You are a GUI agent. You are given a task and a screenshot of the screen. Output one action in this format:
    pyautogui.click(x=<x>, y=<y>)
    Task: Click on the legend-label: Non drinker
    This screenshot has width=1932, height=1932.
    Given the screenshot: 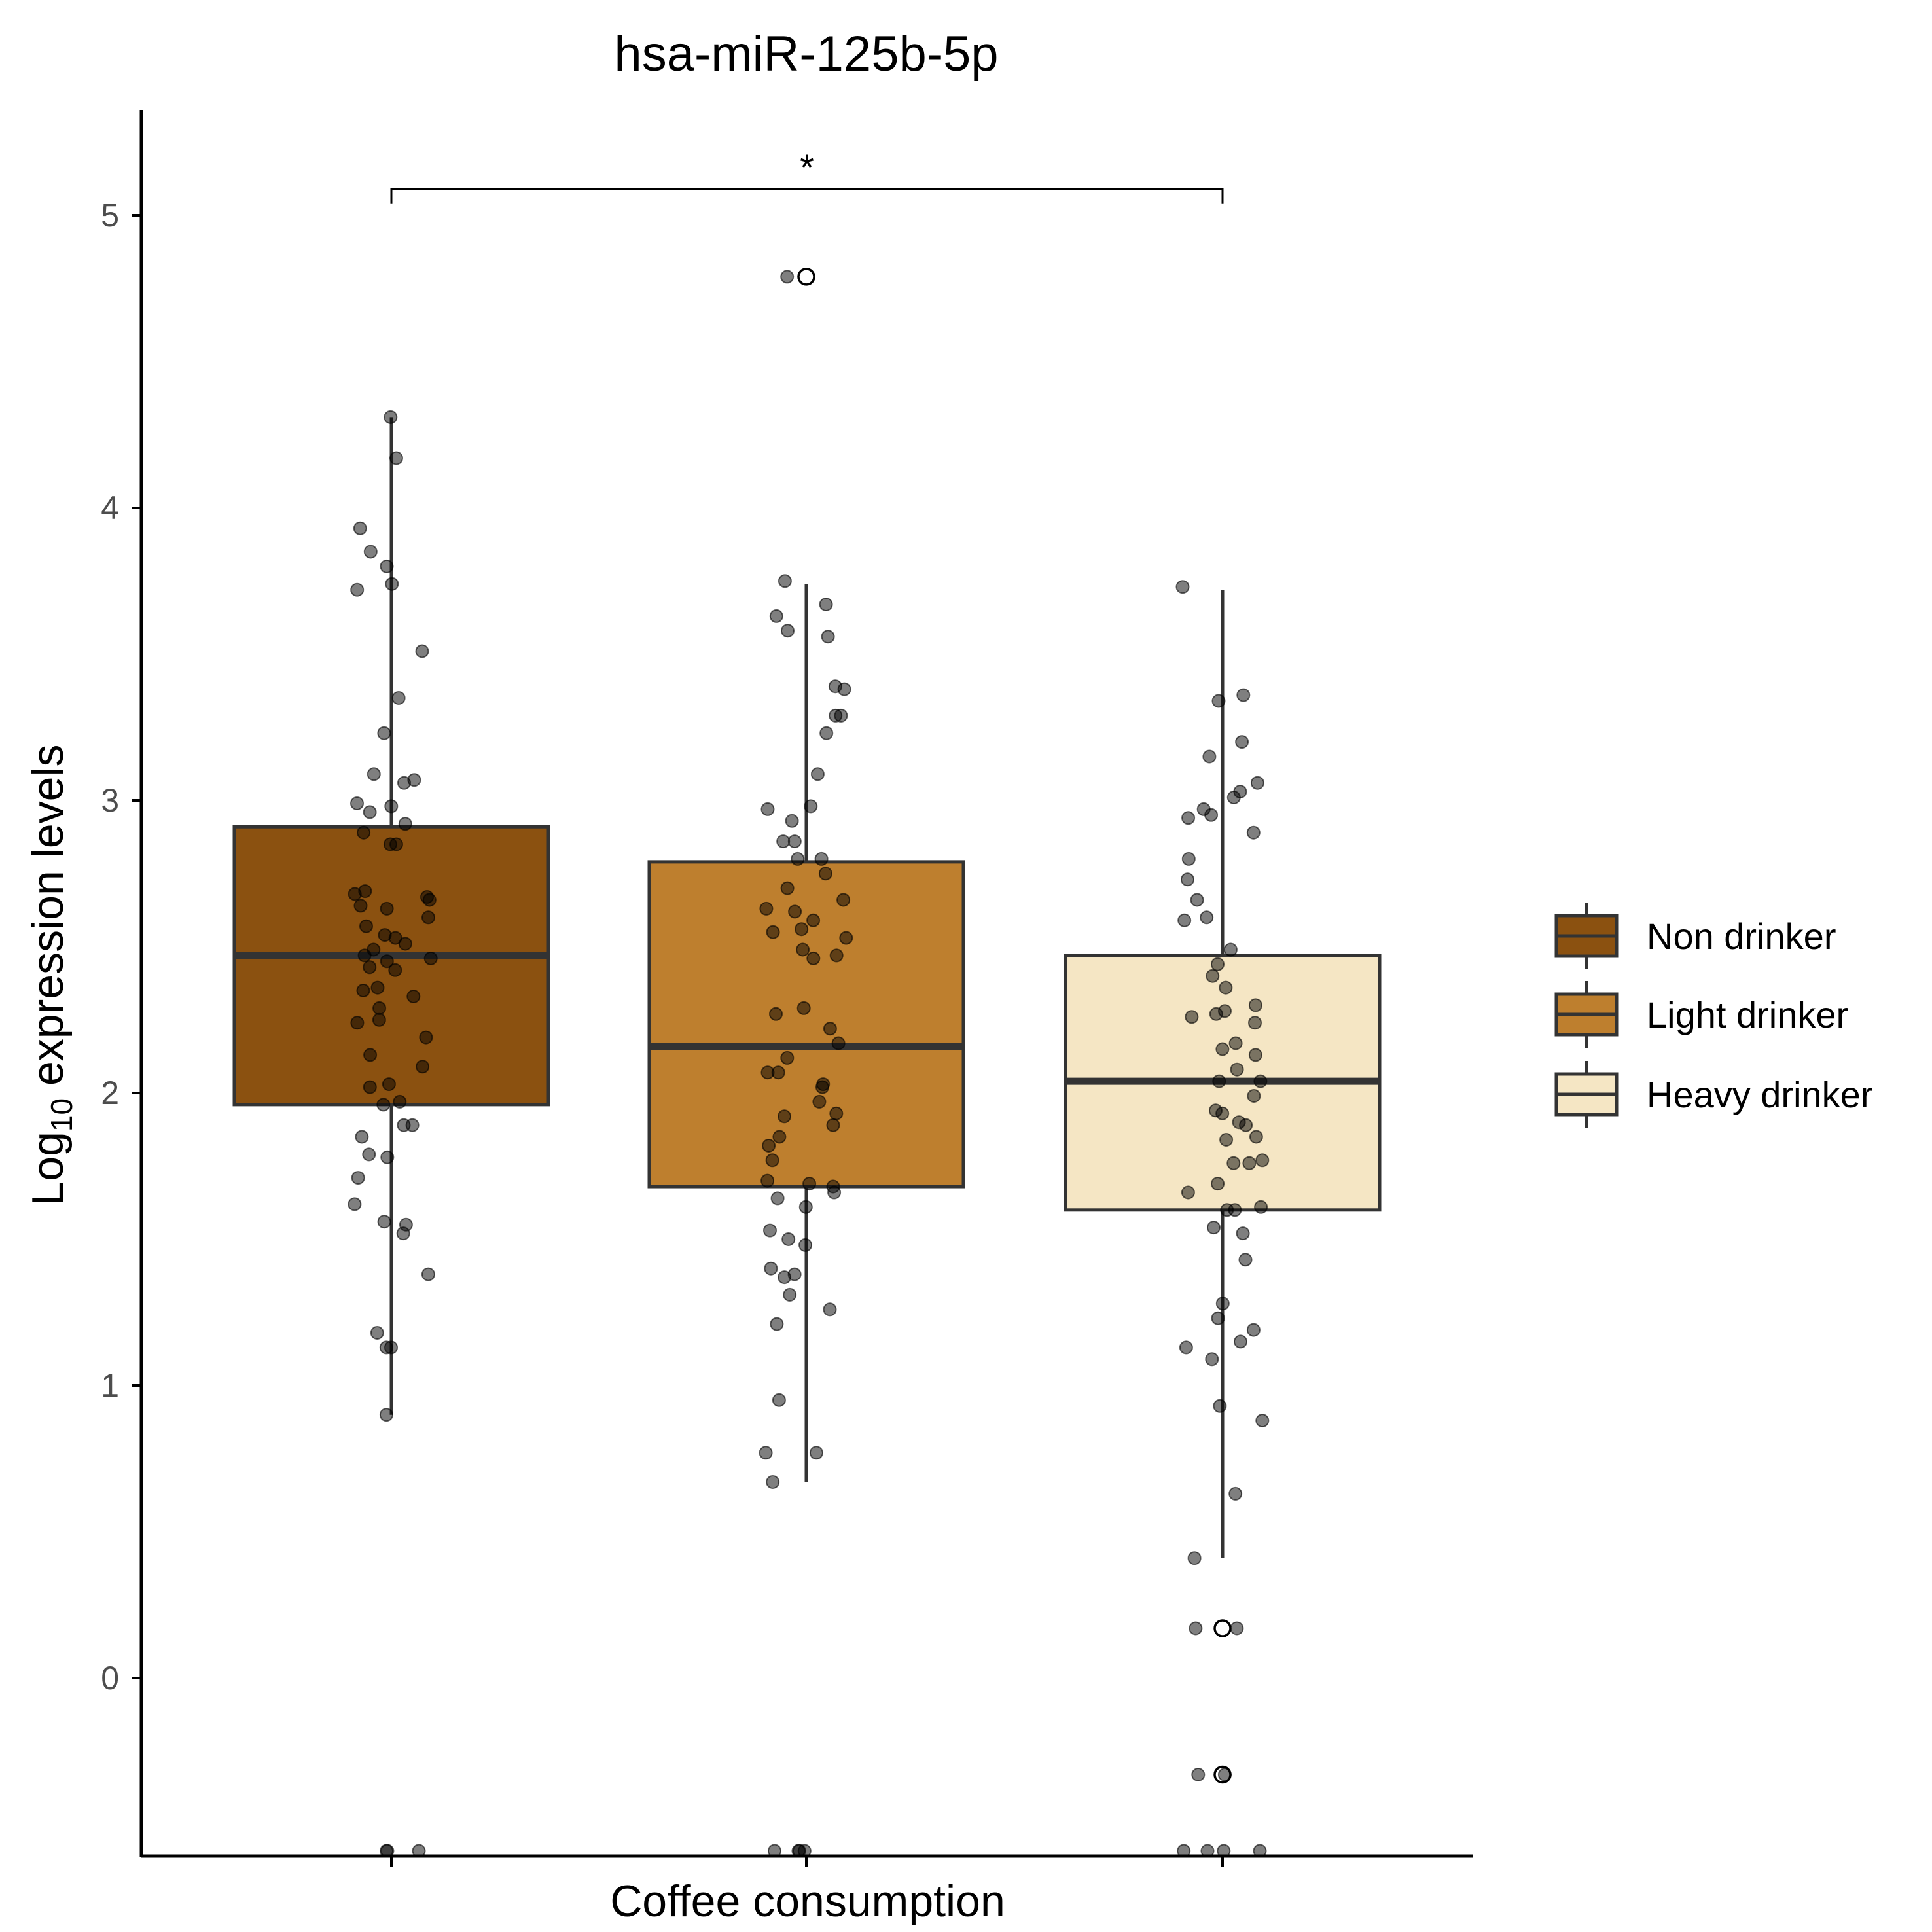 What is the action you would take?
    pyautogui.click(x=1741, y=936)
    